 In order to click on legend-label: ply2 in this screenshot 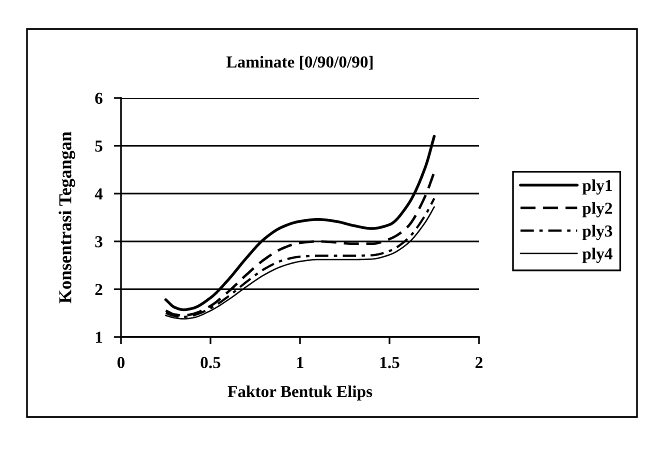, I will do `click(597, 210)`.